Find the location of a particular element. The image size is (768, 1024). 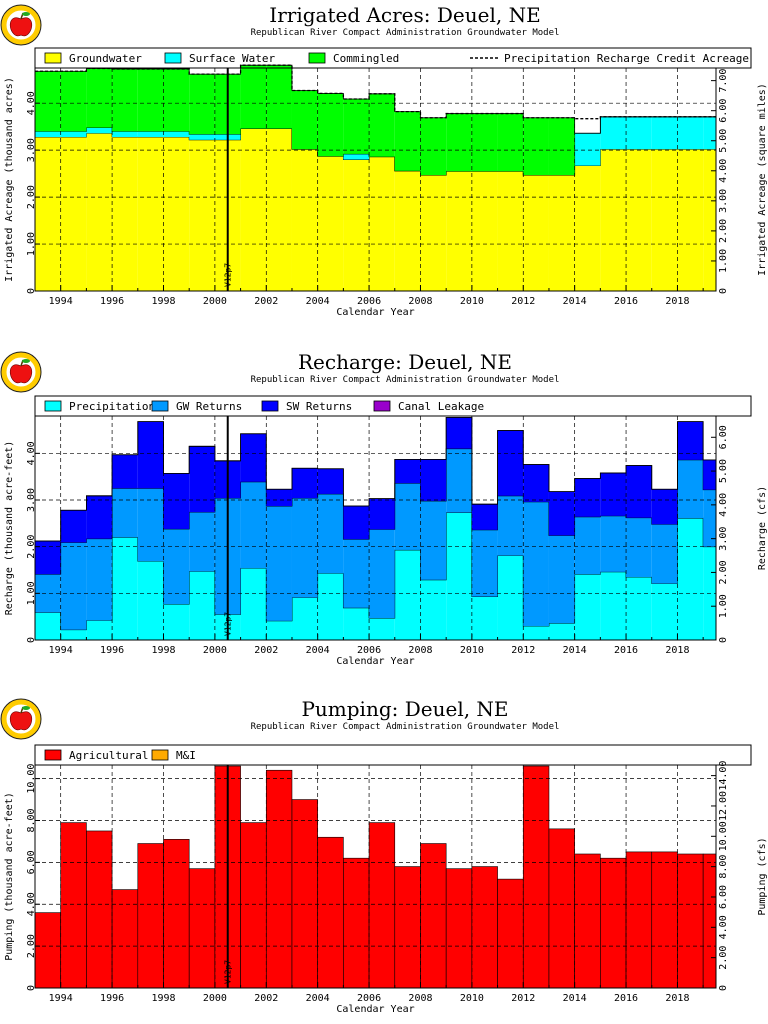

bar-precipitation-2017 is located at coordinates (664, 611).